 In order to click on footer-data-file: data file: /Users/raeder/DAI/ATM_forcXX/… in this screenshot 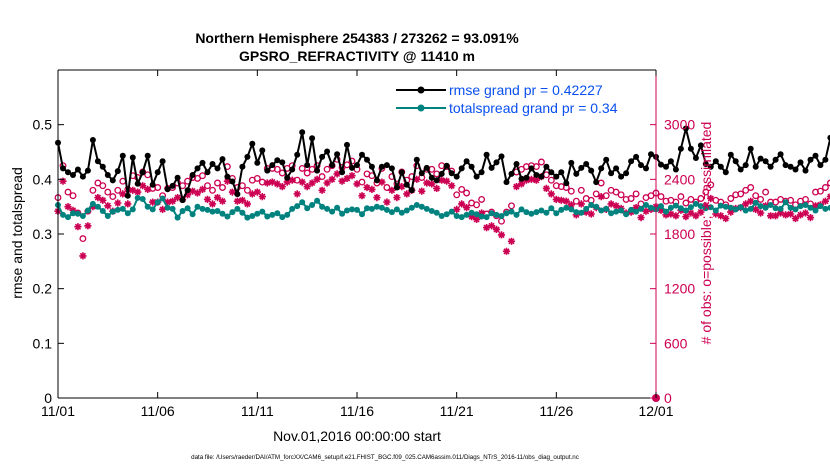, I will do `click(385, 457)`.